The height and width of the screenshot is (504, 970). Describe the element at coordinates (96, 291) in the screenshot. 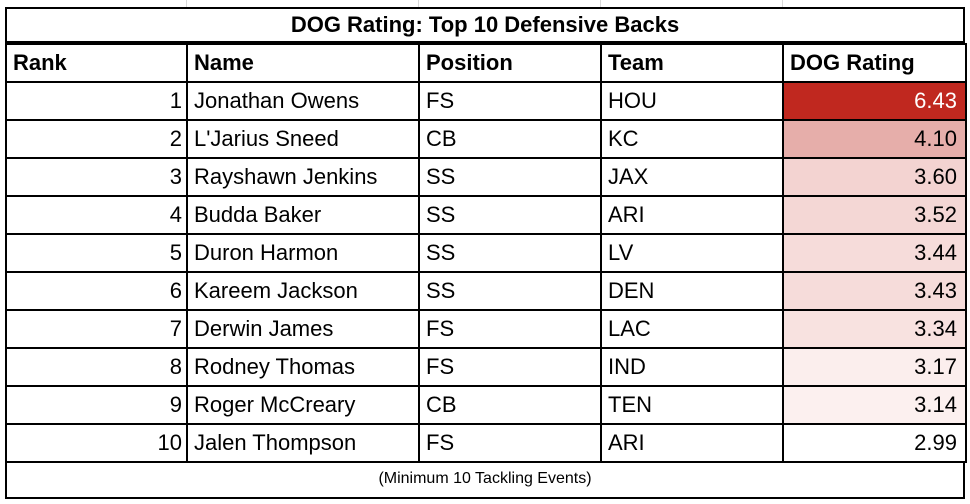

I see `rank-cell: 6` at that location.